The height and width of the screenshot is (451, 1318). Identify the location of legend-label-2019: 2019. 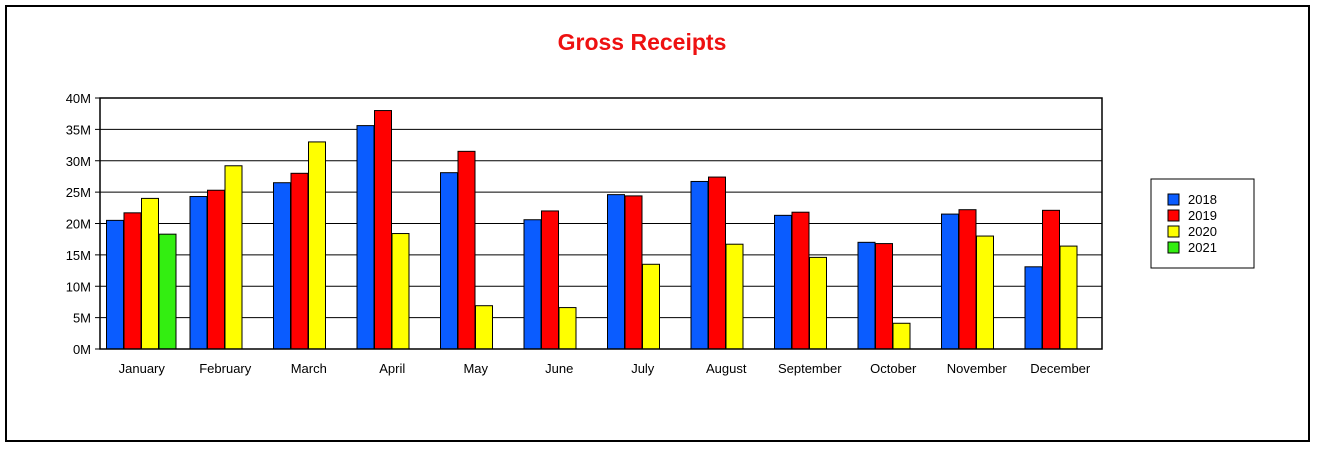
(1202, 215).